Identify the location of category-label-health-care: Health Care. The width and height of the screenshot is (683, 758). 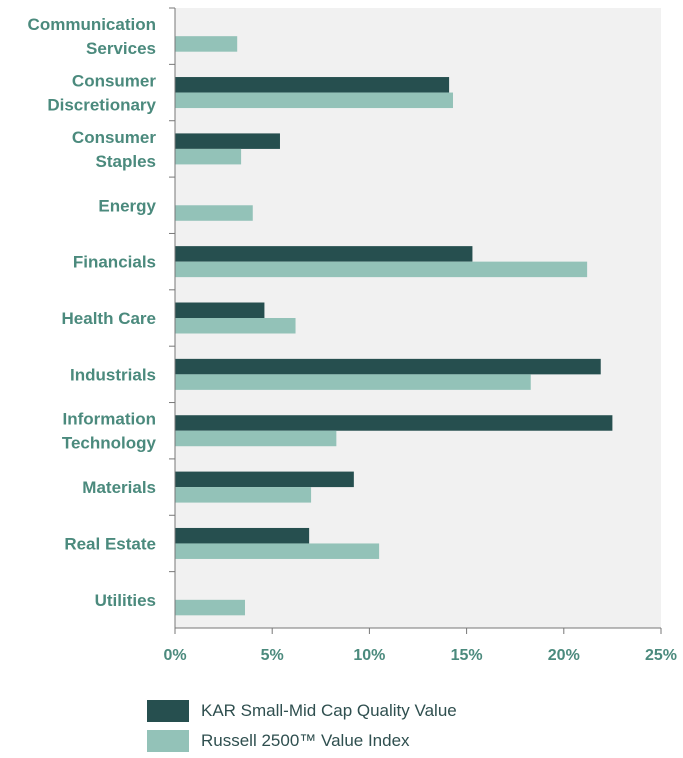
(109, 318).